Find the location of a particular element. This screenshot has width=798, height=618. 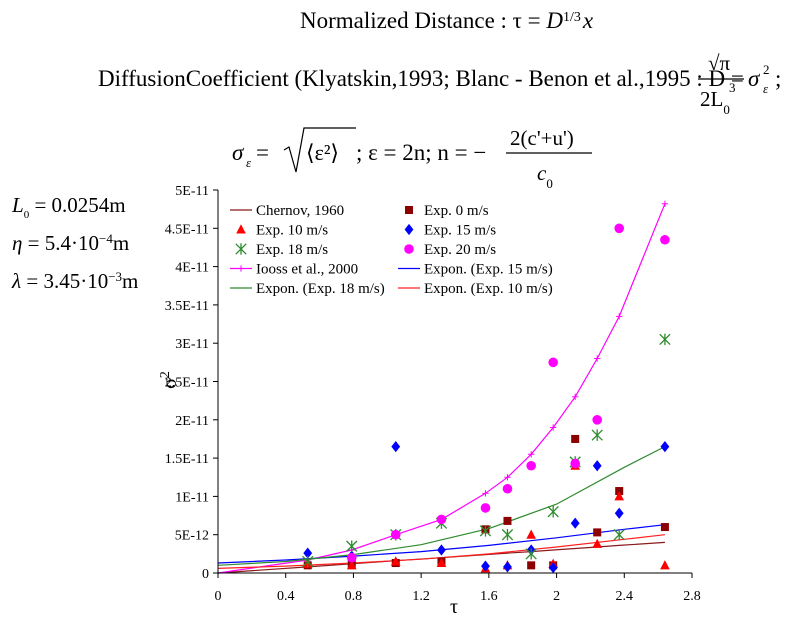

y-tick-label-4: 2E-11 is located at coordinates (192, 421).